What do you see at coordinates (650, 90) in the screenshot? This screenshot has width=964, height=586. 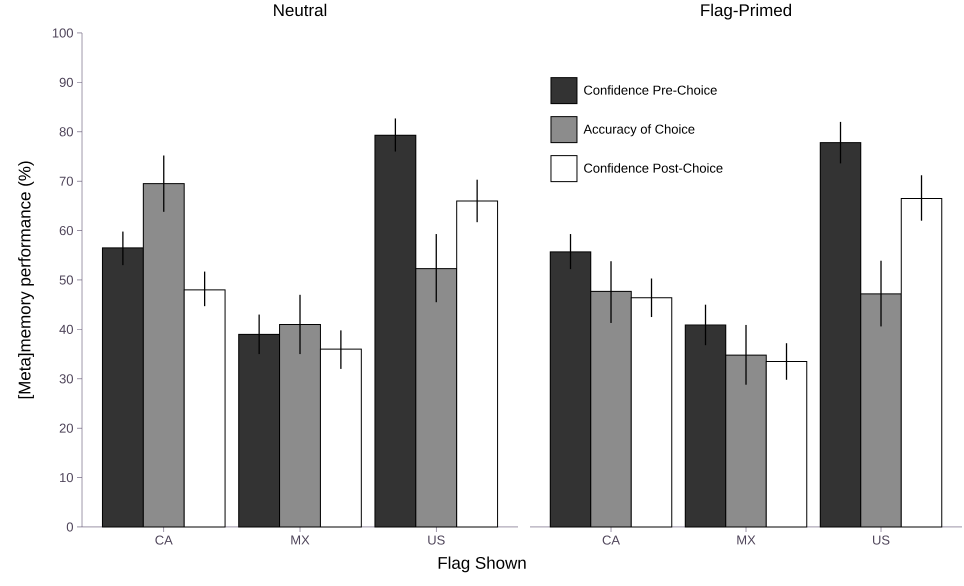 I see `legend-label: Confidence Pre-Choice` at bounding box center [650, 90].